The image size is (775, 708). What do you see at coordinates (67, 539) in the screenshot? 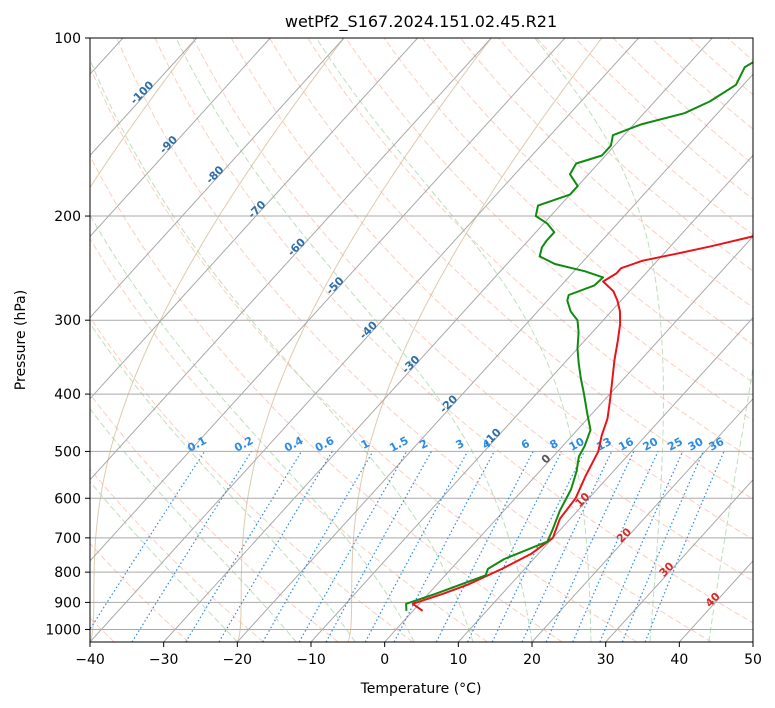
I see `y-tick-label: 700` at bounding box center [67, 539].